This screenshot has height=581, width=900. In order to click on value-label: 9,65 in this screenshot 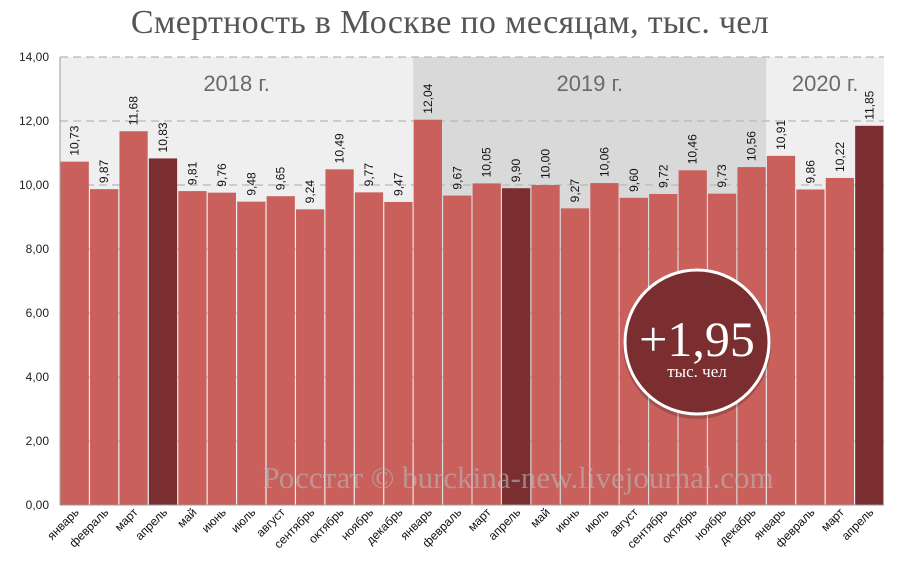, I will do `click(281, 179)`.